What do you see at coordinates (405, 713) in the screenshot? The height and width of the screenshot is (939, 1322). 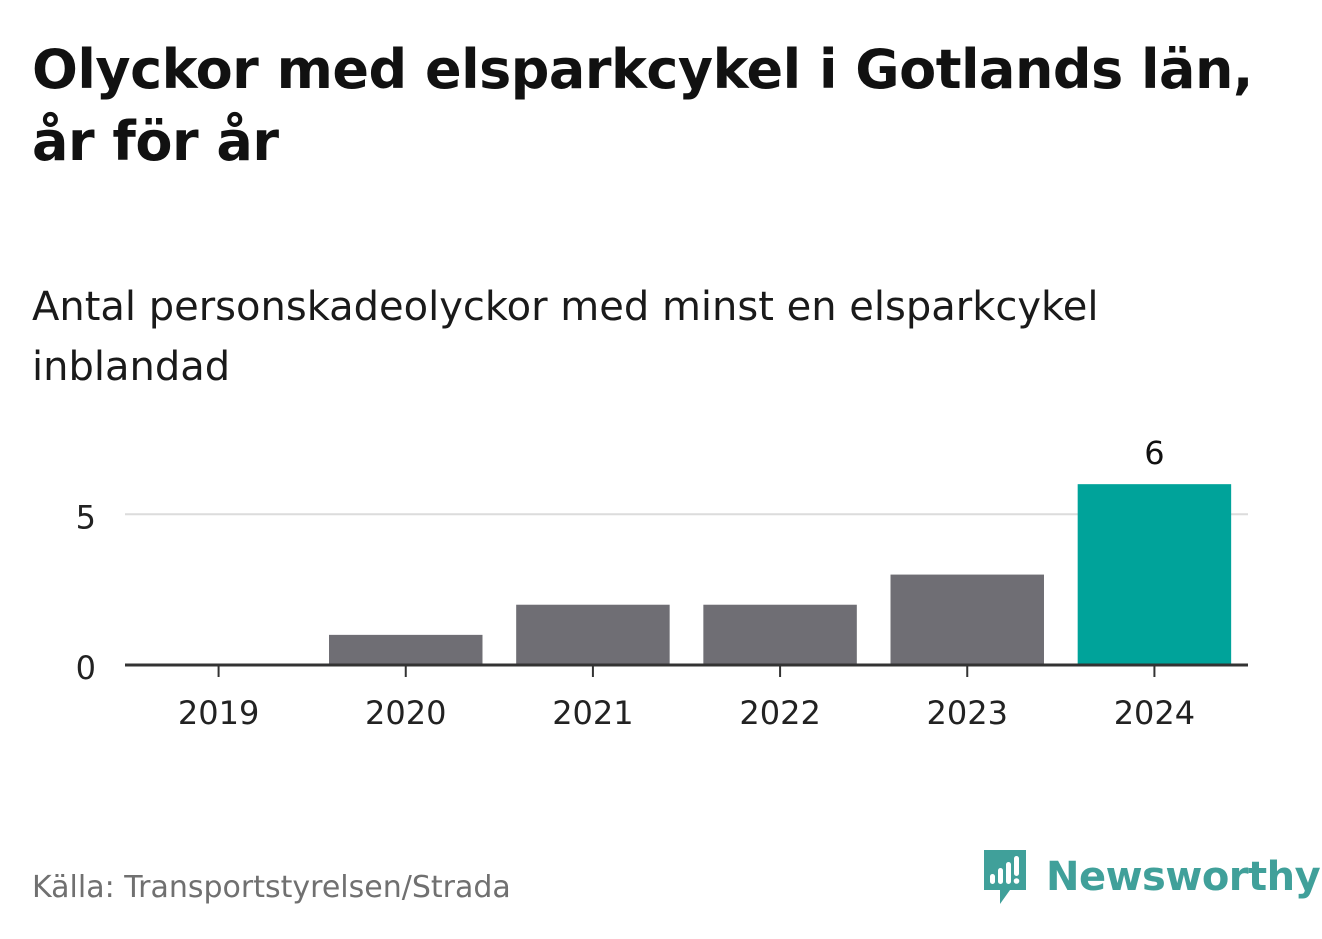 I see `x-tick-label: 2020` at bounding box center [405, 713].